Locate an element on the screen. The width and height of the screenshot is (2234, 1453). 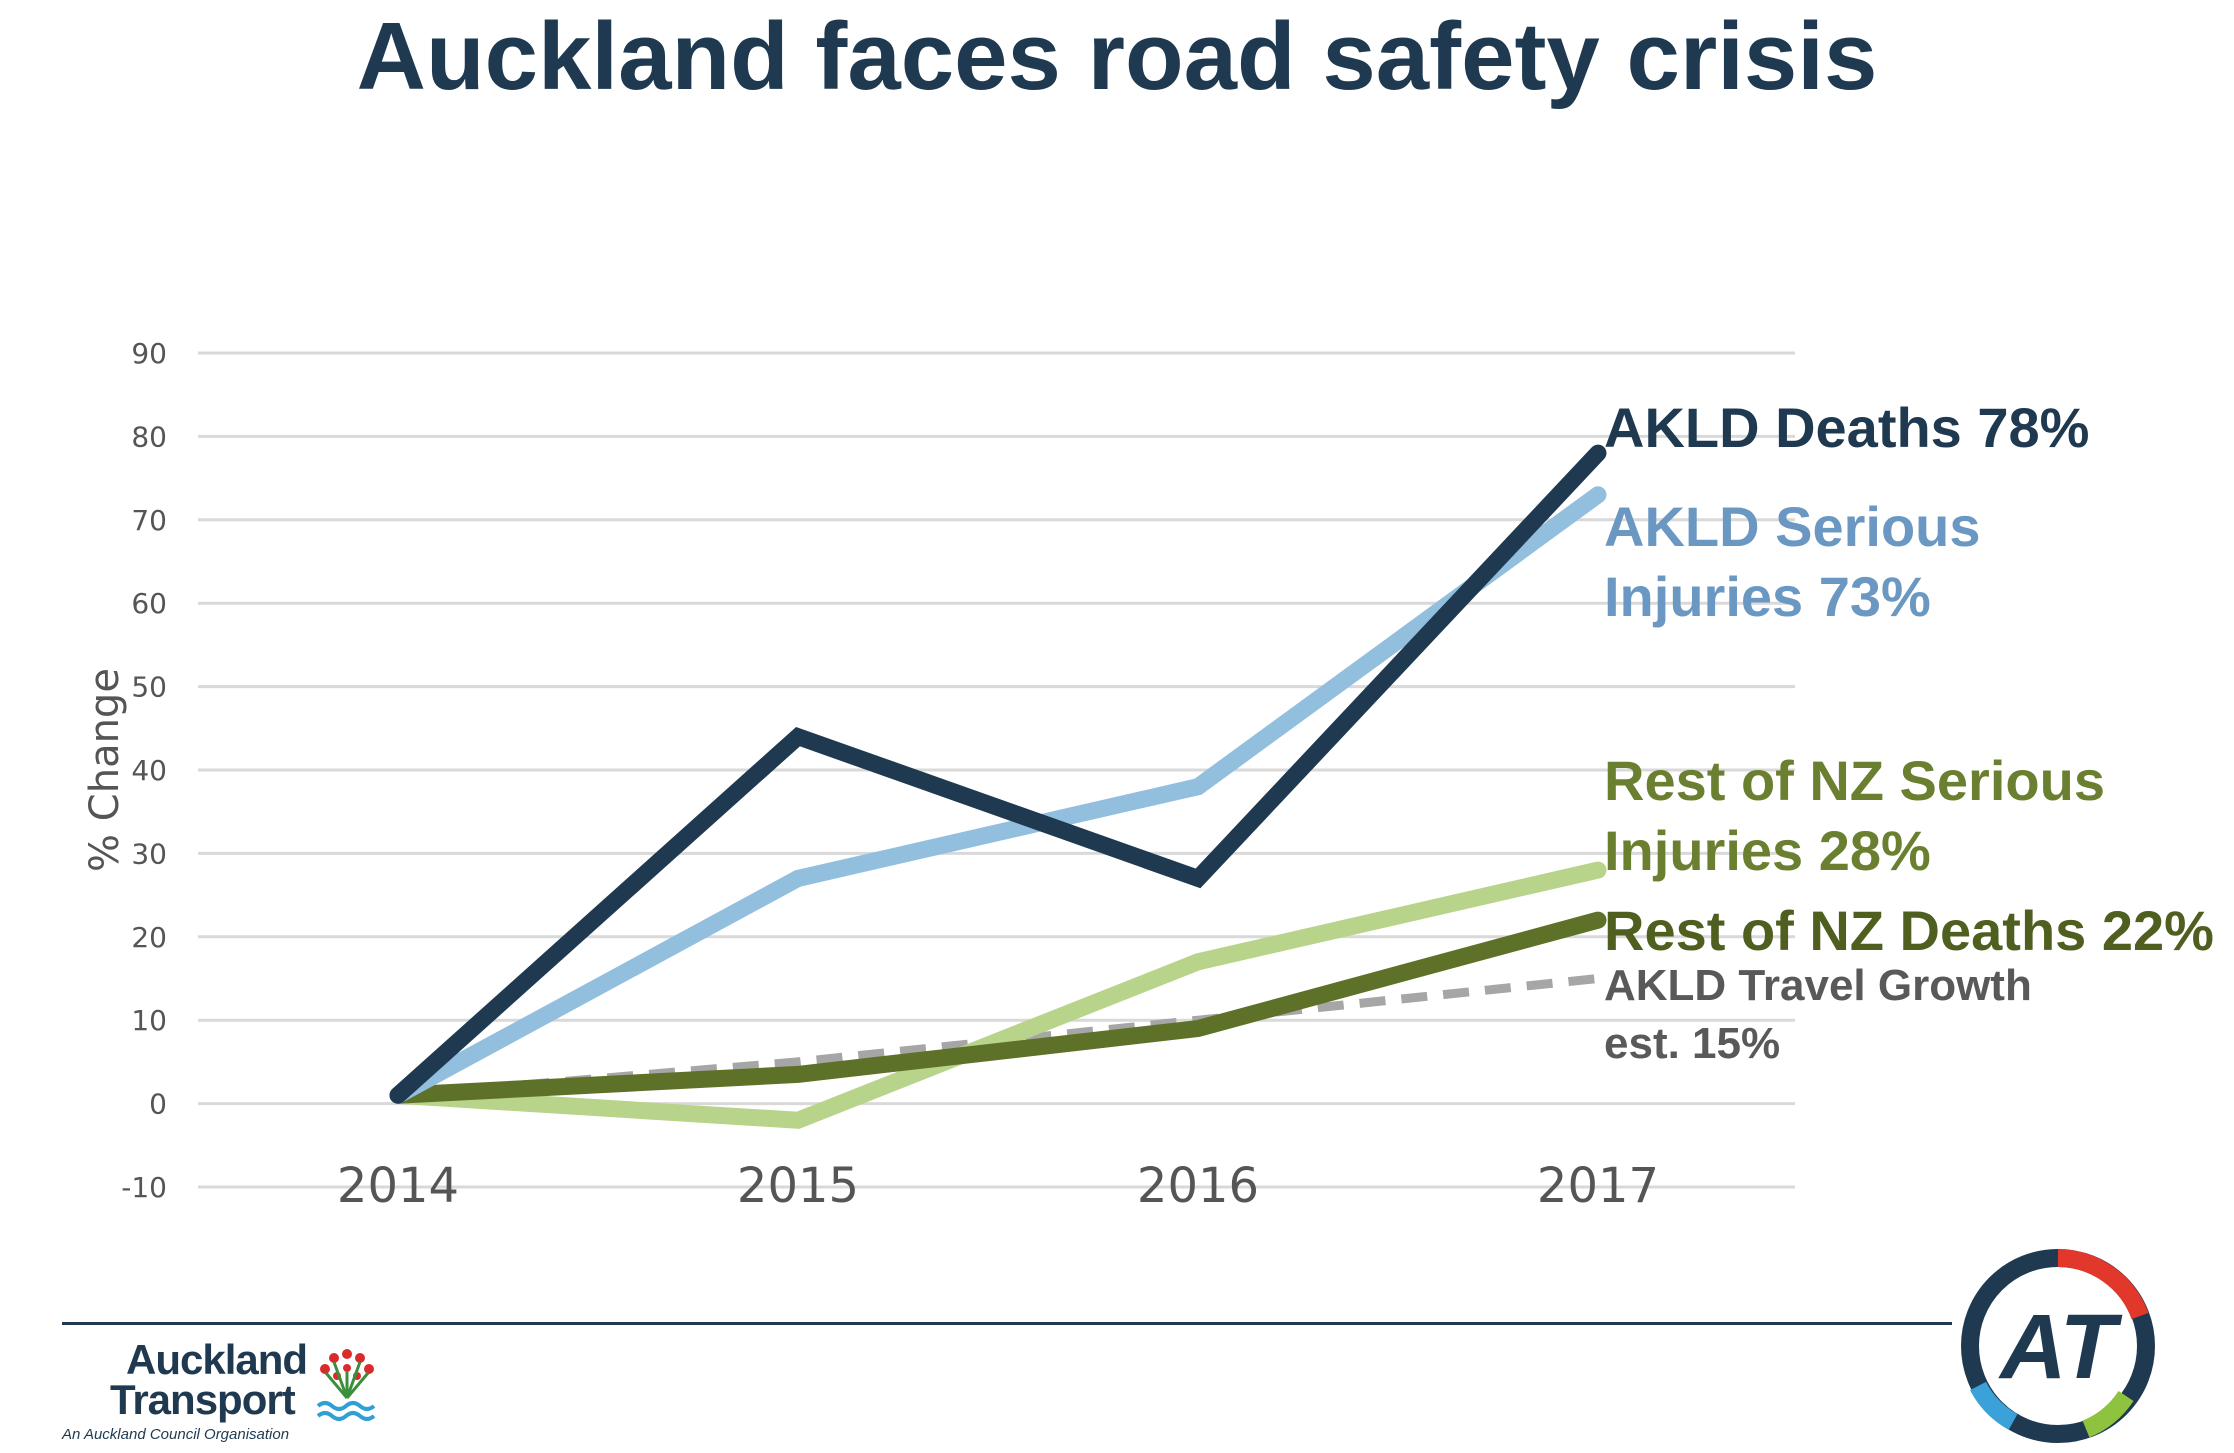
at-badge-text: AT is located at coordinates (2060, 1347).